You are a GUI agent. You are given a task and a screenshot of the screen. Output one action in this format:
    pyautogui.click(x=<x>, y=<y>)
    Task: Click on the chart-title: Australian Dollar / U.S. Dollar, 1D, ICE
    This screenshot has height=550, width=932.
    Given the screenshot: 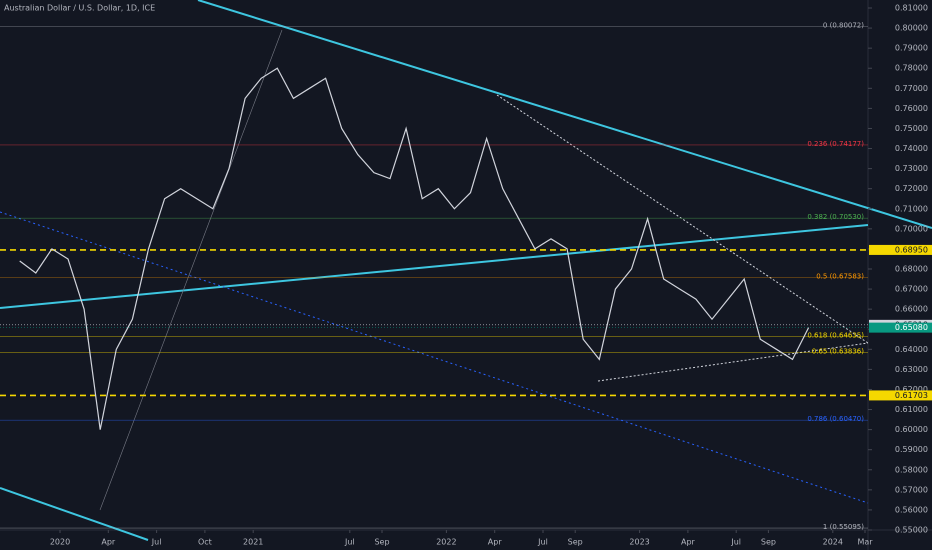 What is the action you would take?
    pyautogui.click(x=79, y=8)
    